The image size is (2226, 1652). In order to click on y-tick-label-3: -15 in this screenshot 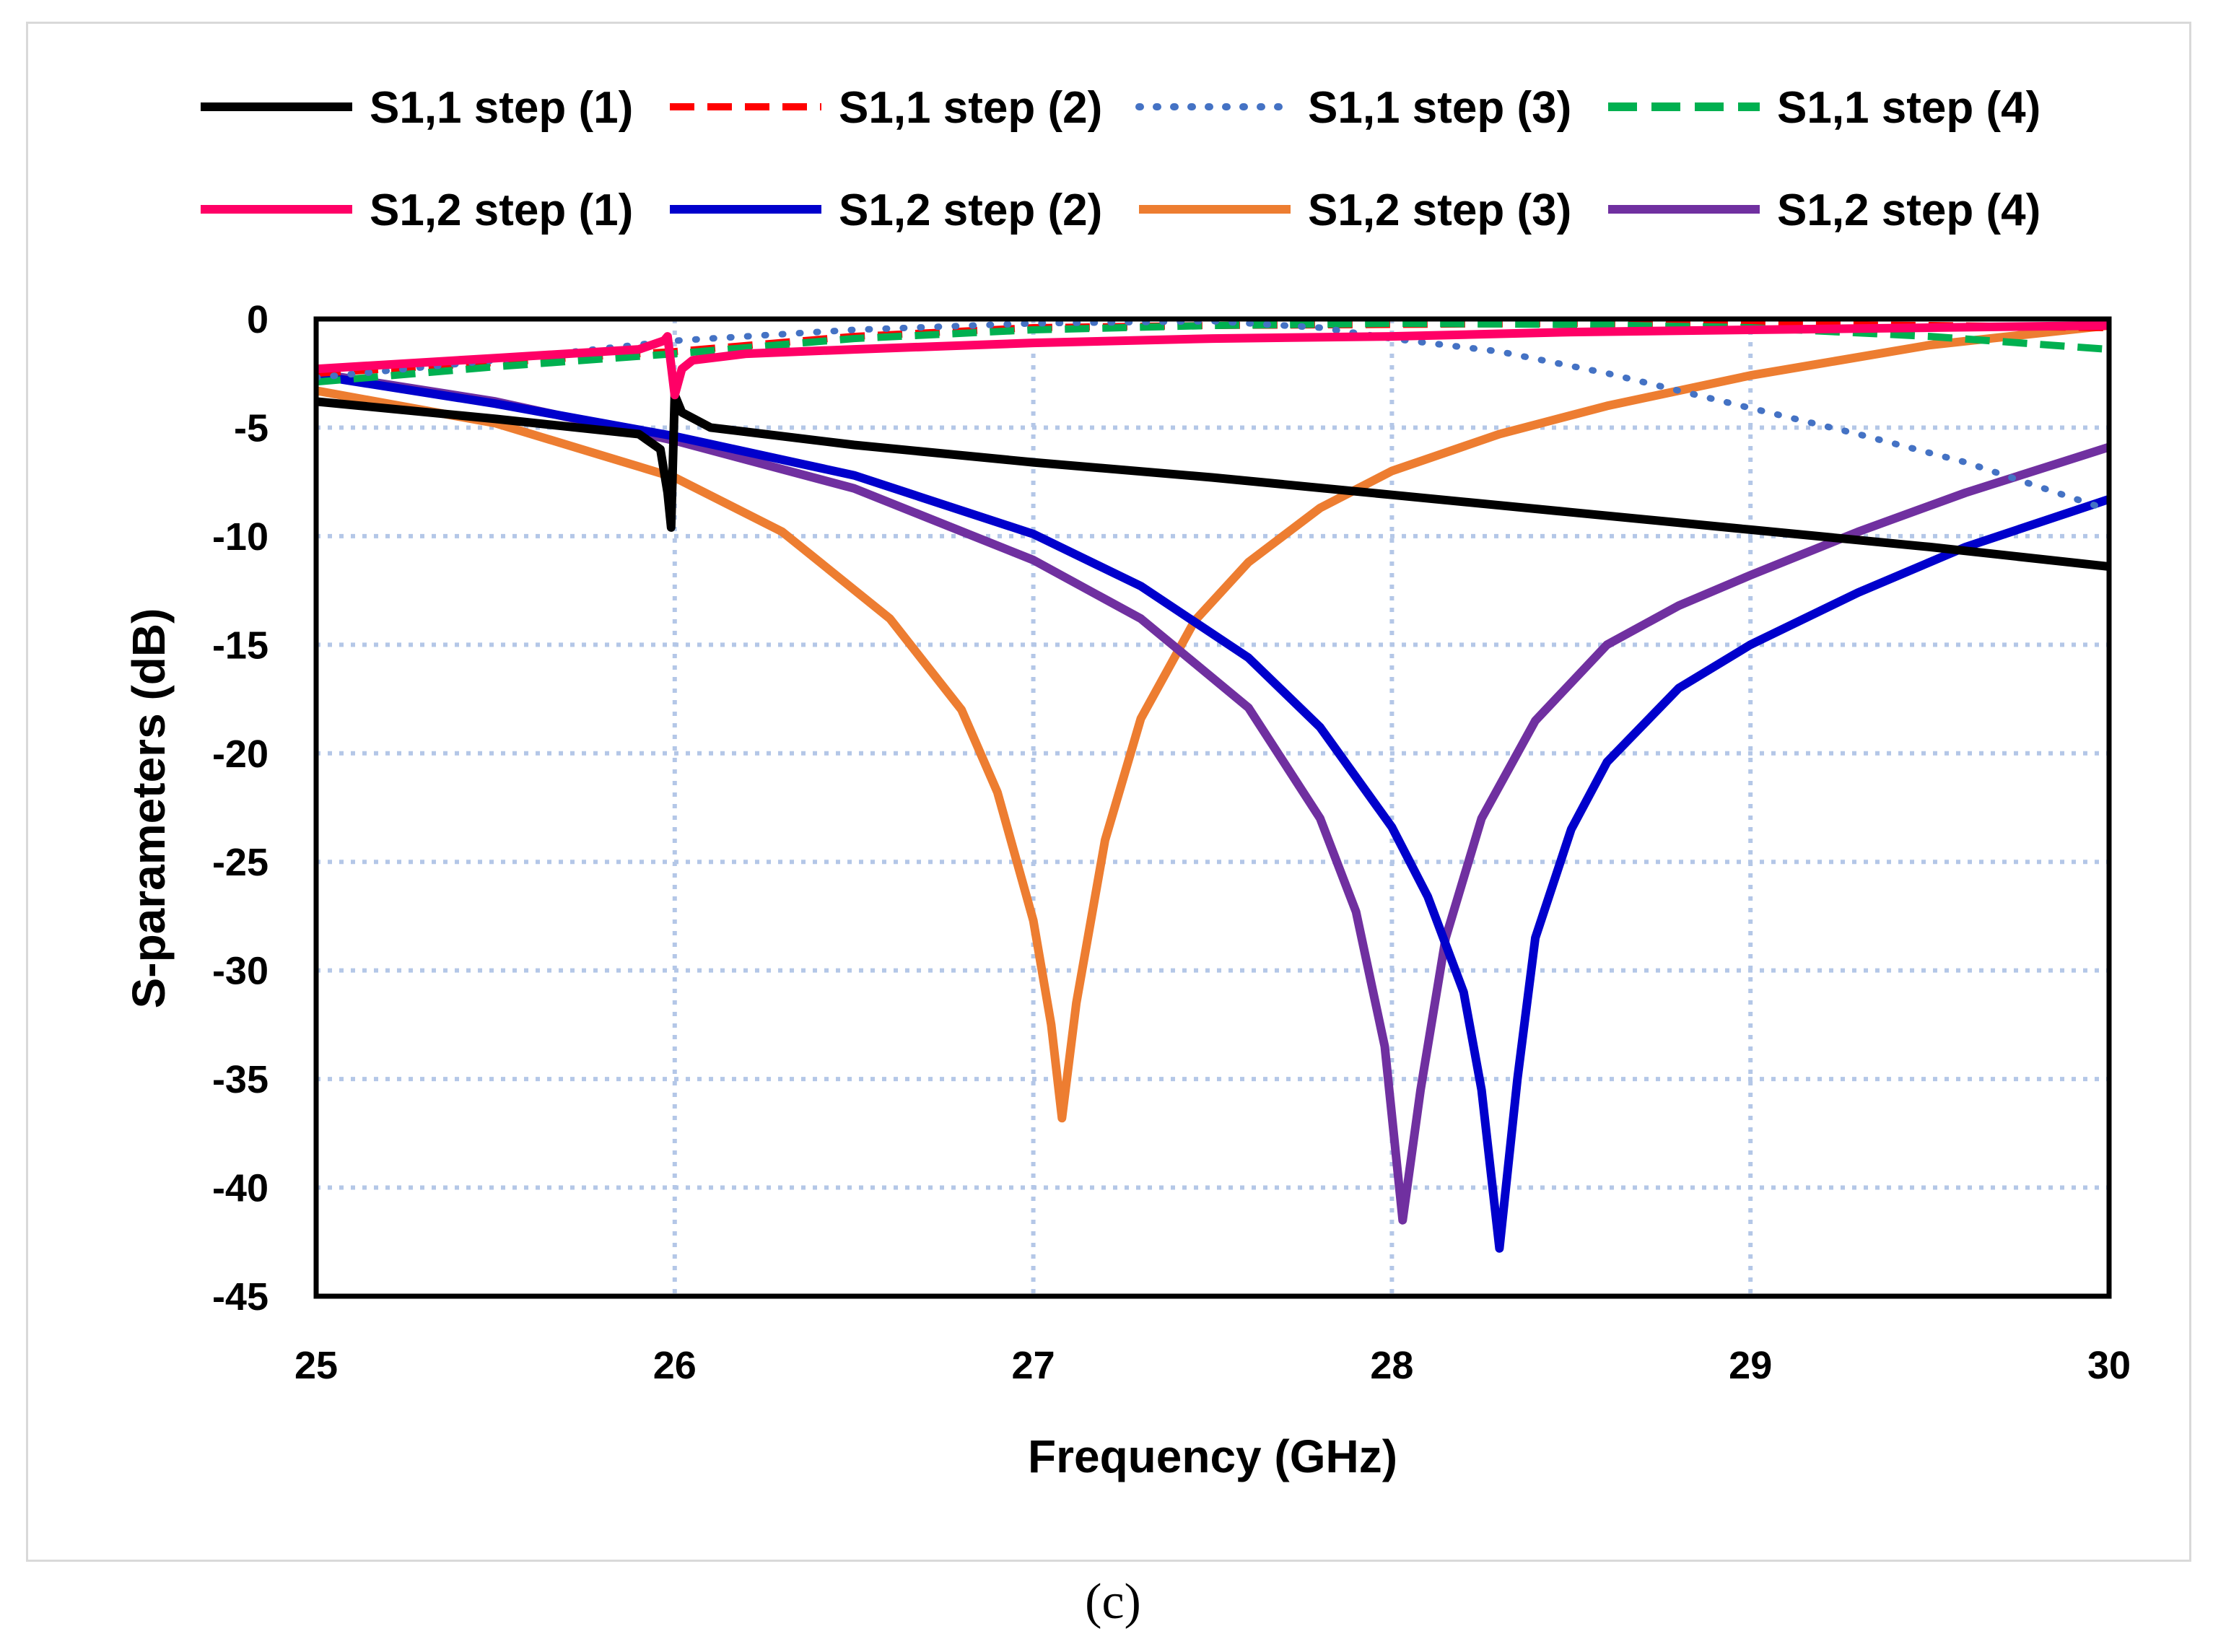, I will do `click(240, 645)`.